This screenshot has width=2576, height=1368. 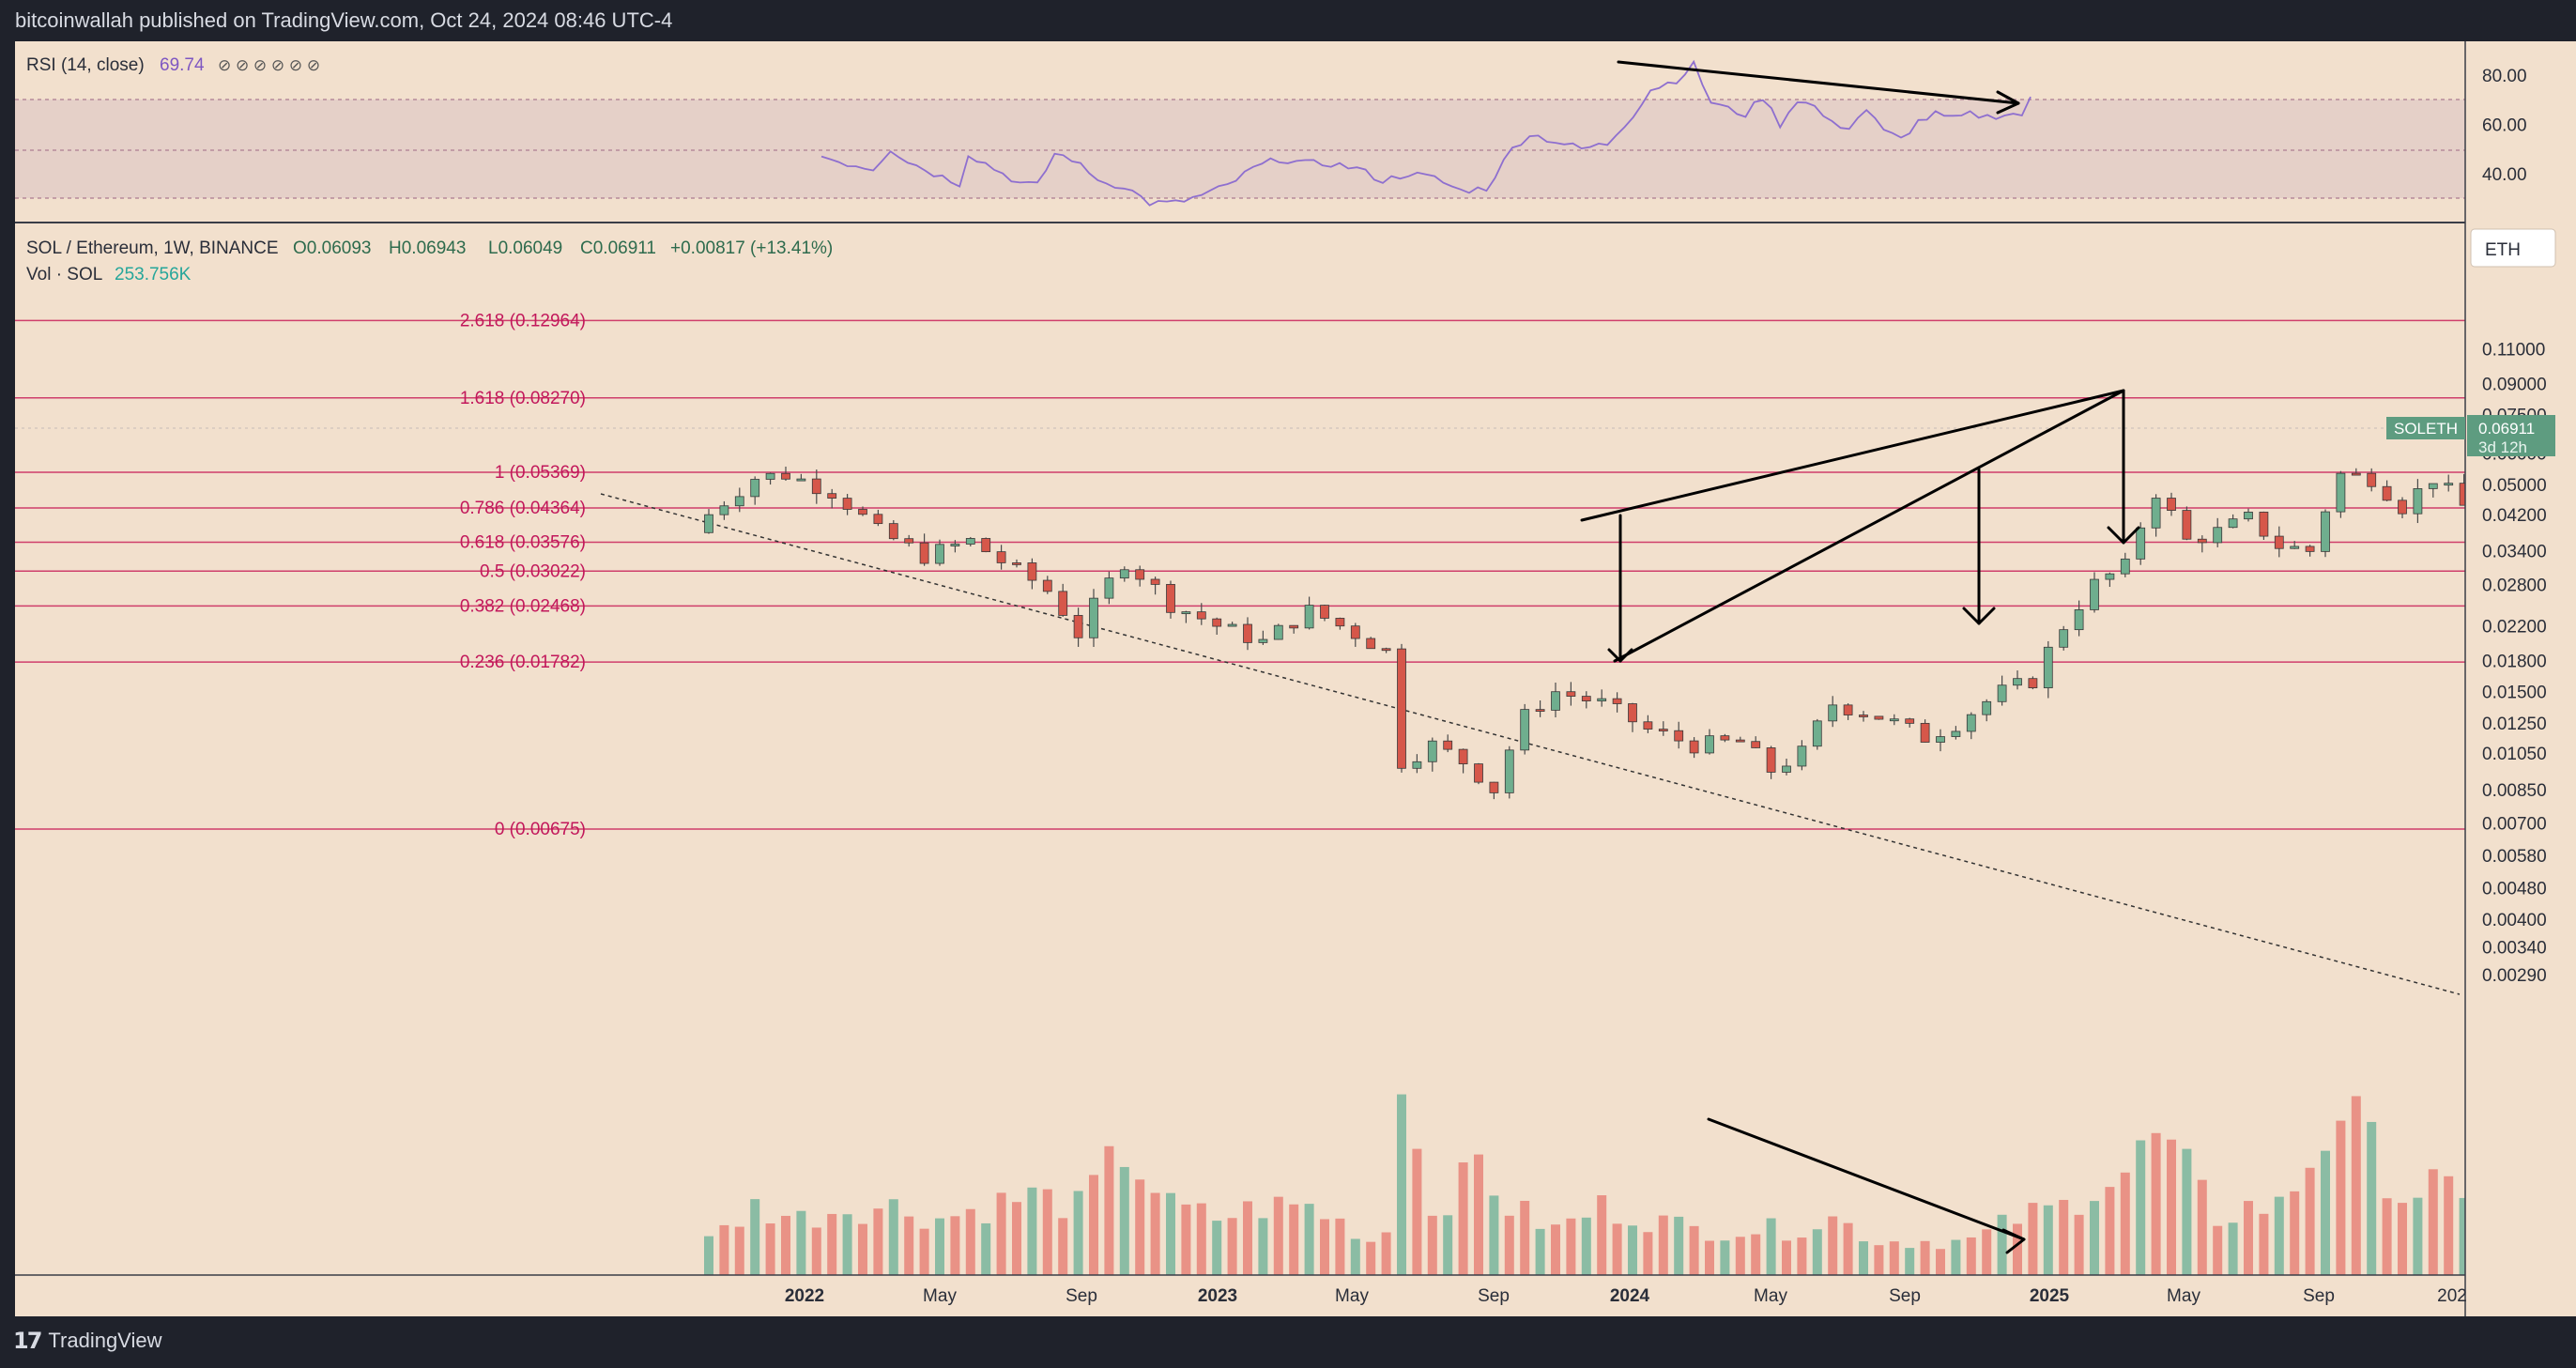 I want to click on volume-value: 253.756K, so click(x=154, y=274).